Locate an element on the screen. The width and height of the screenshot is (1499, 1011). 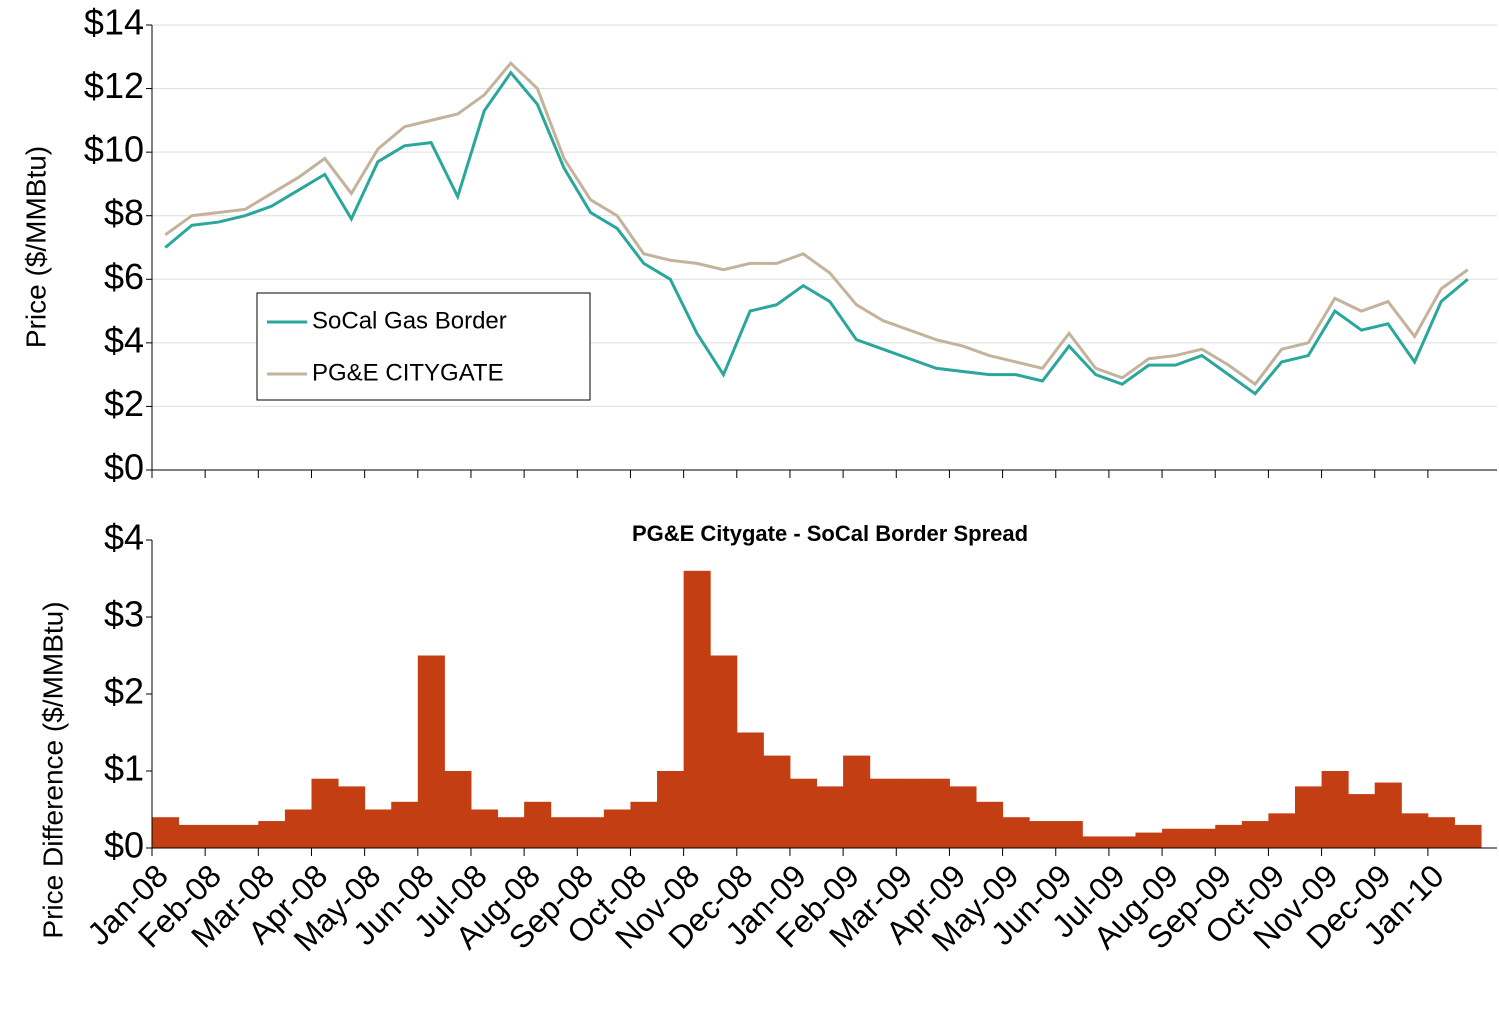
y-tick-label: $3 is located at coordinates (124, 614).